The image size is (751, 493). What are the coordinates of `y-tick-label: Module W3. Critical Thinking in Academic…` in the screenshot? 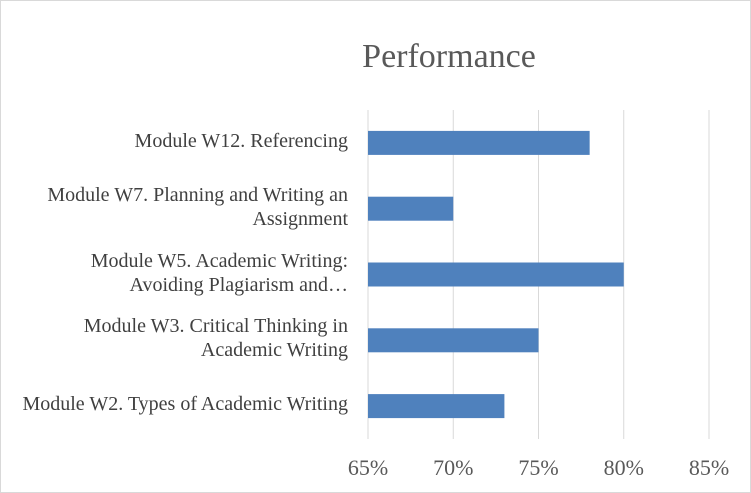 It's located at (215, 338).